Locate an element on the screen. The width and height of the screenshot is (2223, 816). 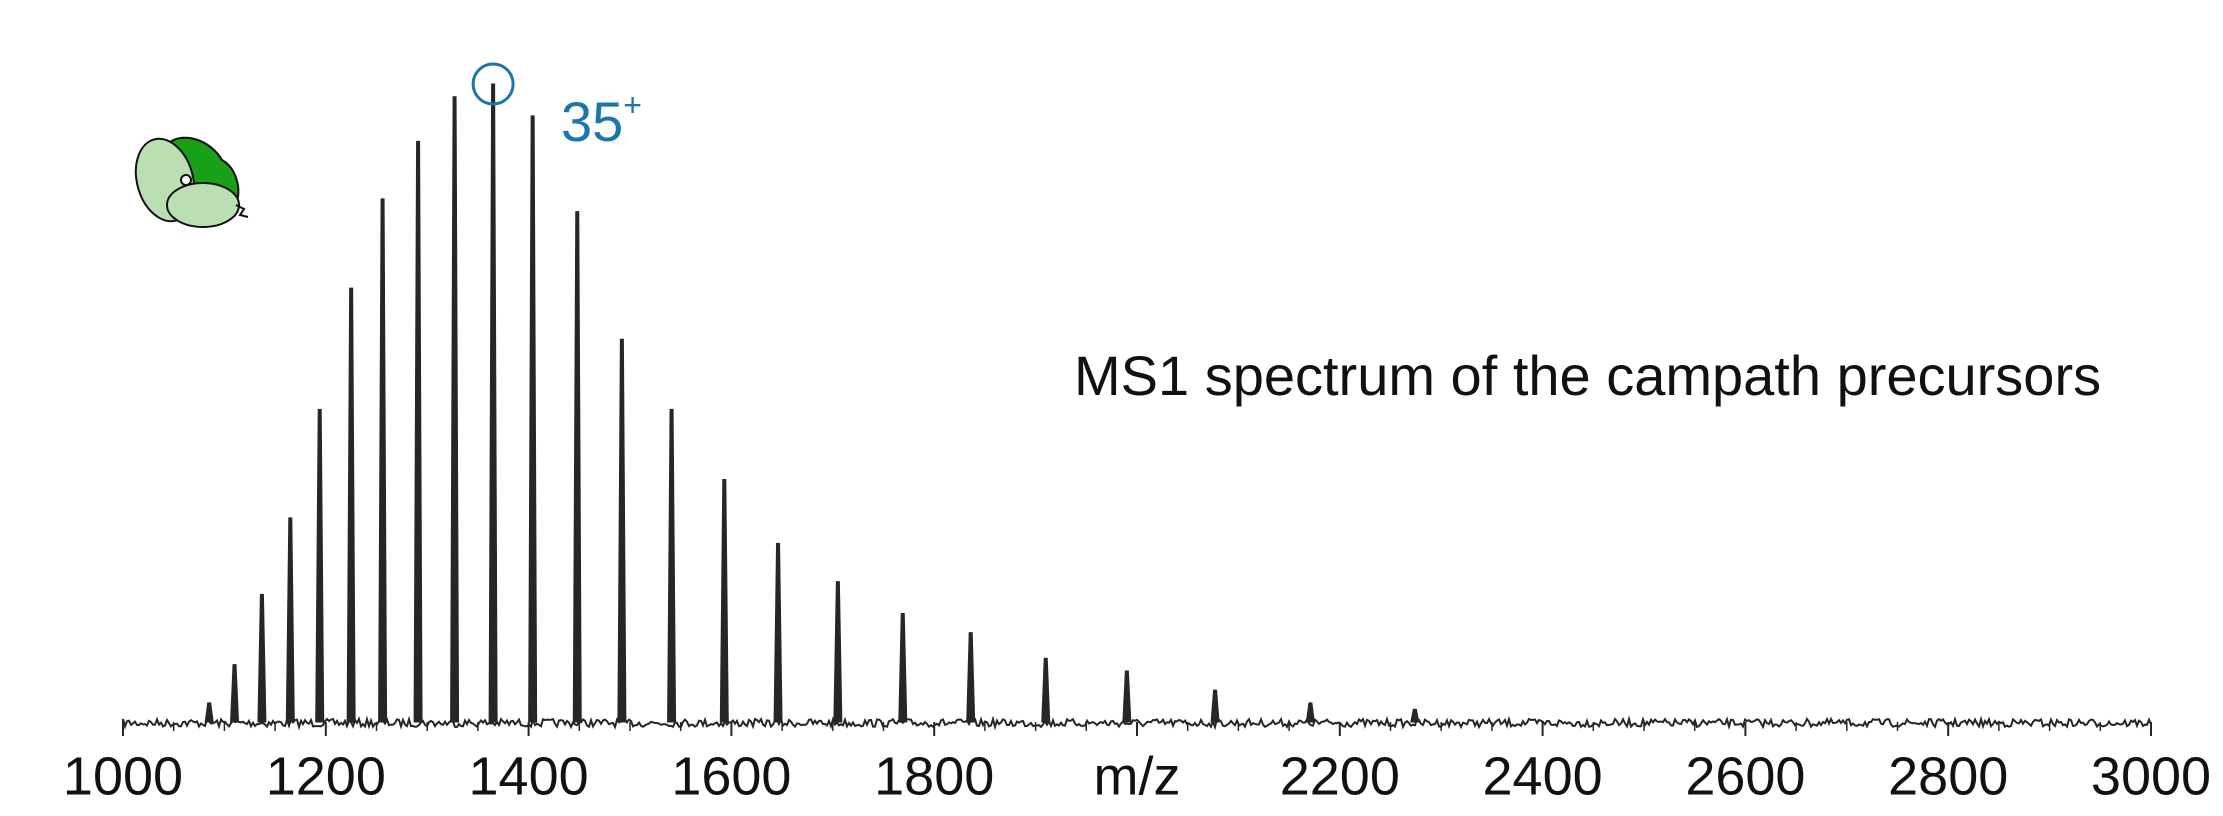
x-tick-label: 1400 is located at coordinates (529, 776).